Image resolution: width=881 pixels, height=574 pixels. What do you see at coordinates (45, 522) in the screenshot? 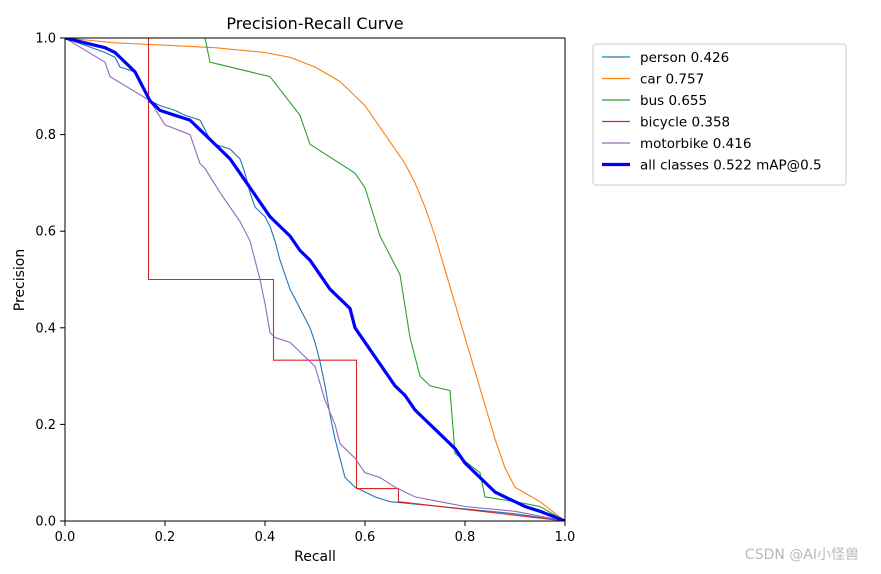
I see `y-tick-label: 0.0` at bounding box center [45, 522].